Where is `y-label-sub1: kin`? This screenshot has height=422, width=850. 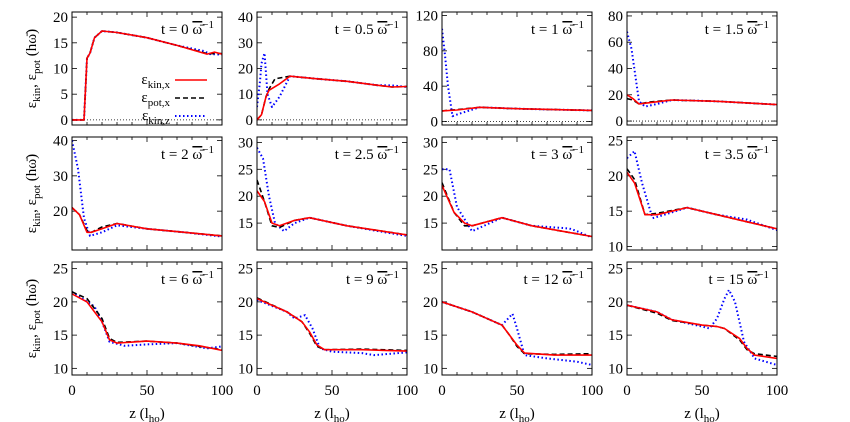 y-label-sub1: kin is located at coordinates (37, 344).